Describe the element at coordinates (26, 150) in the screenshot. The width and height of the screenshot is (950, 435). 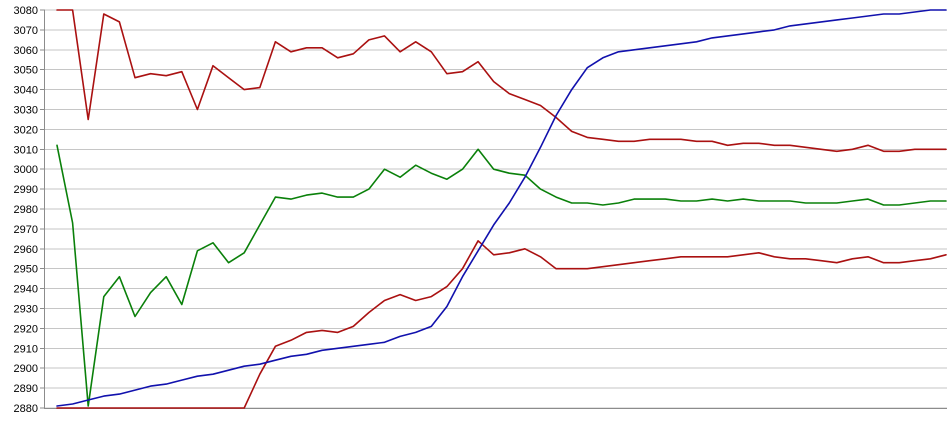
I see `y-tick-label: 3010` at that location.